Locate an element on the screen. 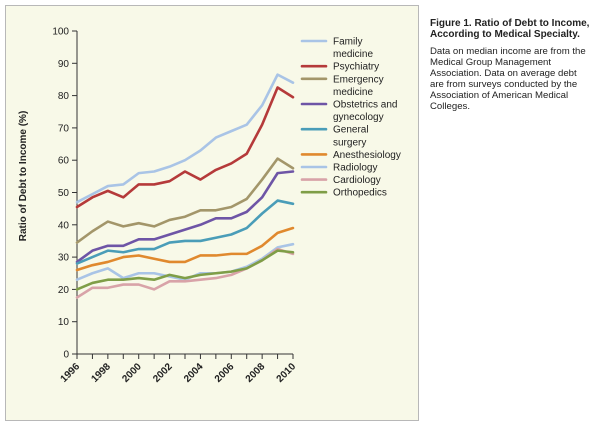  x-tick-label: 2002 is located at coordinates (163, 373).